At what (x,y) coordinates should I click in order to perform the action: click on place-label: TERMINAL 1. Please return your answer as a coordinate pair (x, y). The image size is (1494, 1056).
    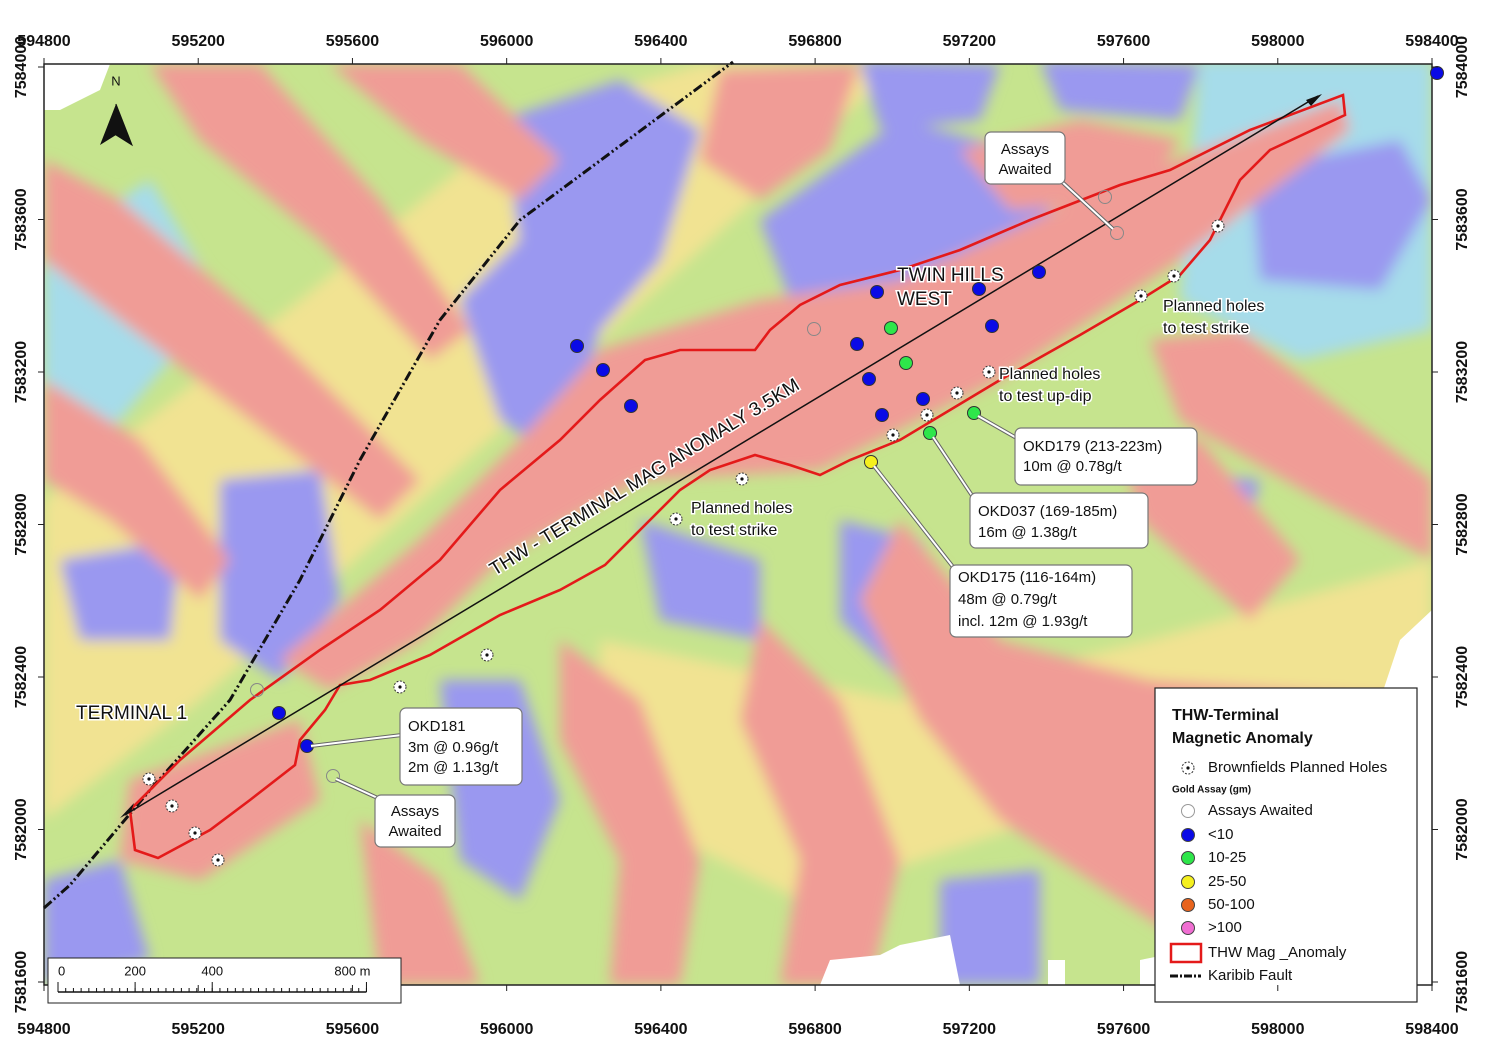
    Looking at the image, I should click on (131, 713).